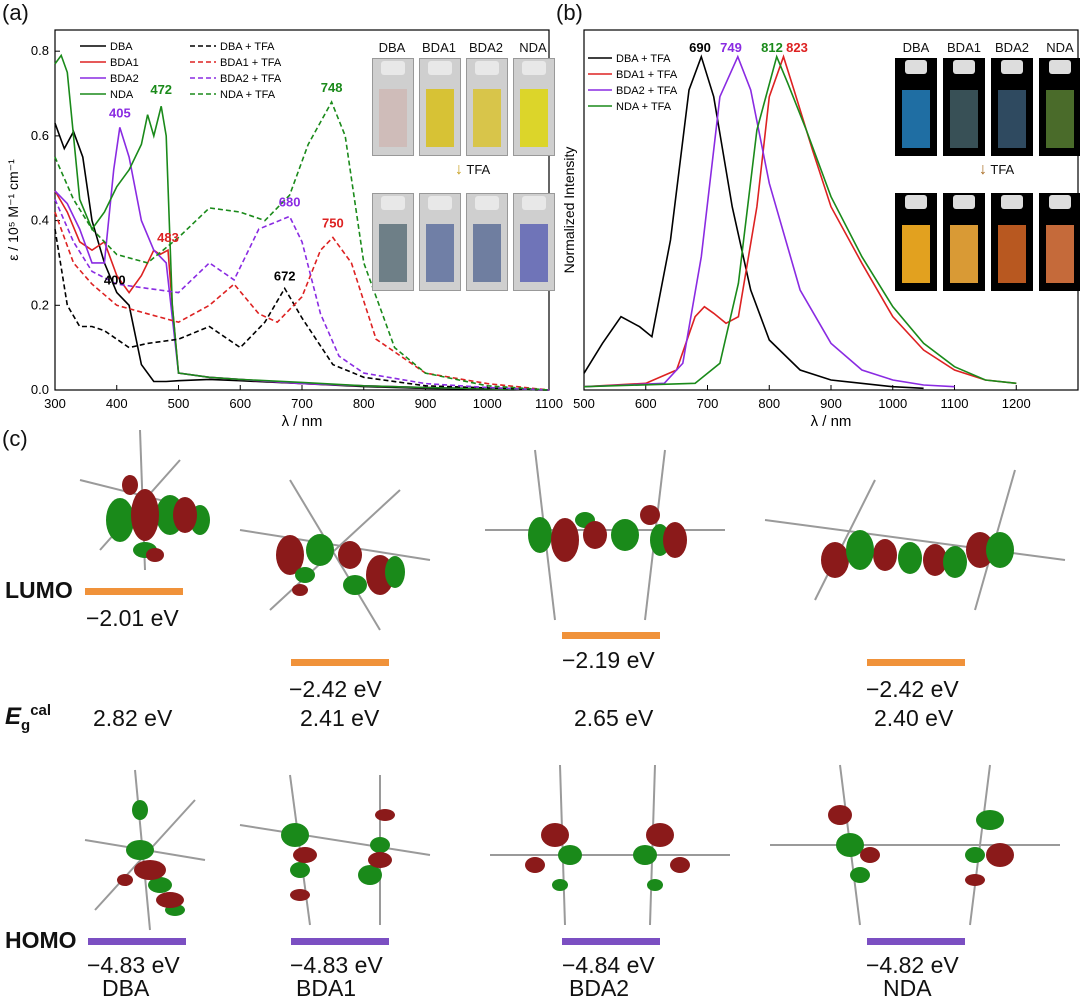  Describe the element at coordinates (647, 91) in the screenshot. I see `chart-b-legend-label: BDA2 + TFA` at that location.